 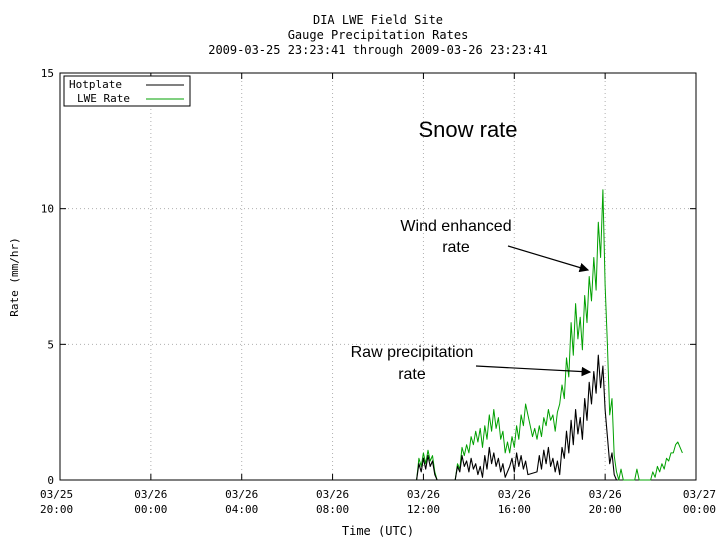 What do you see at coordinates (548, 259) in the screenshot?
I see `annotation-wind-arrow` at bounding box center [548, 259].